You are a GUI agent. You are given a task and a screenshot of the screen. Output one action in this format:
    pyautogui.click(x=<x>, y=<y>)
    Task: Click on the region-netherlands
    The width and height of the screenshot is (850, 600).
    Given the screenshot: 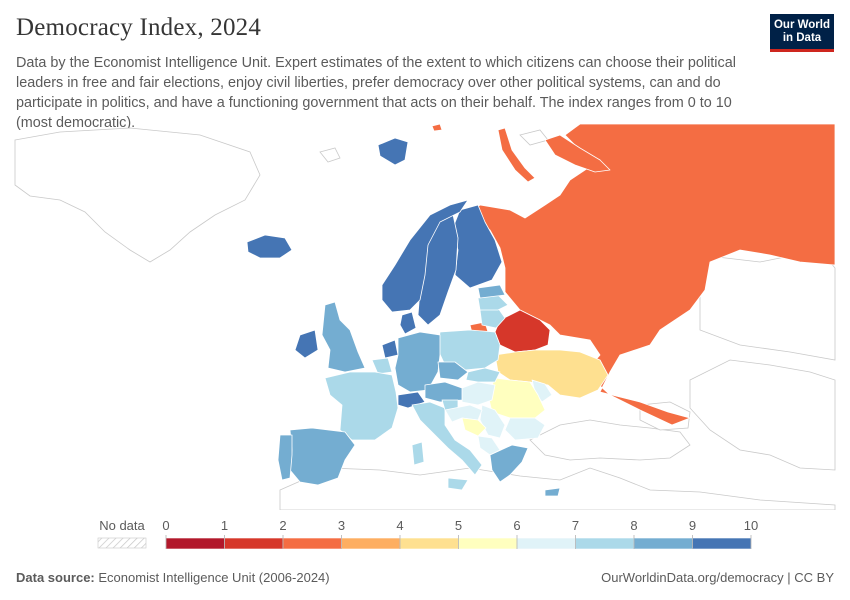 What is the action you would take?
    pyautogui.click(x=390, y=349)
    